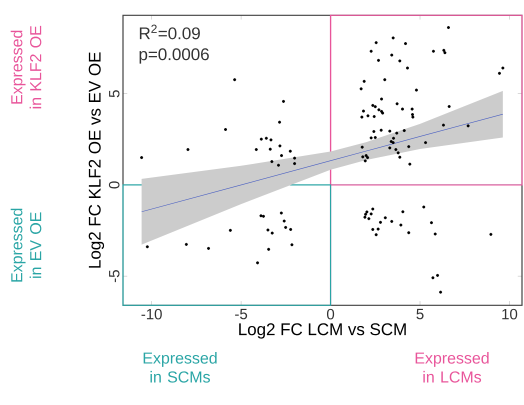 The height and width of the screenshot is (405, 524). I want to click on annotation: p=0.0006, so click(174, 56).